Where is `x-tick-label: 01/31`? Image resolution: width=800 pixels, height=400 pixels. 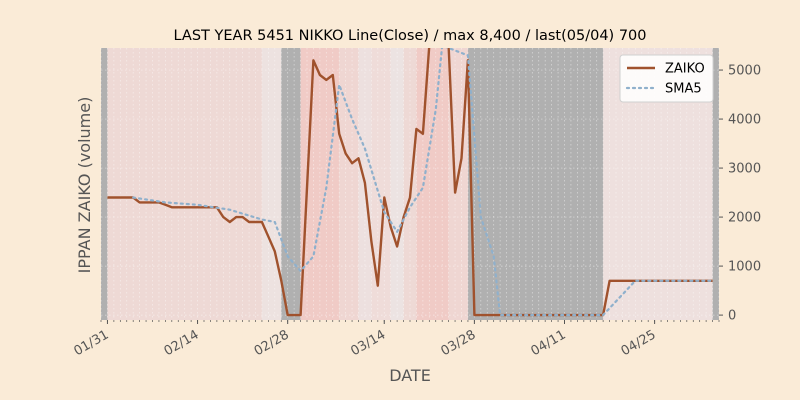
x-tick-label: 01/31 is located at coordinates (91, 343).